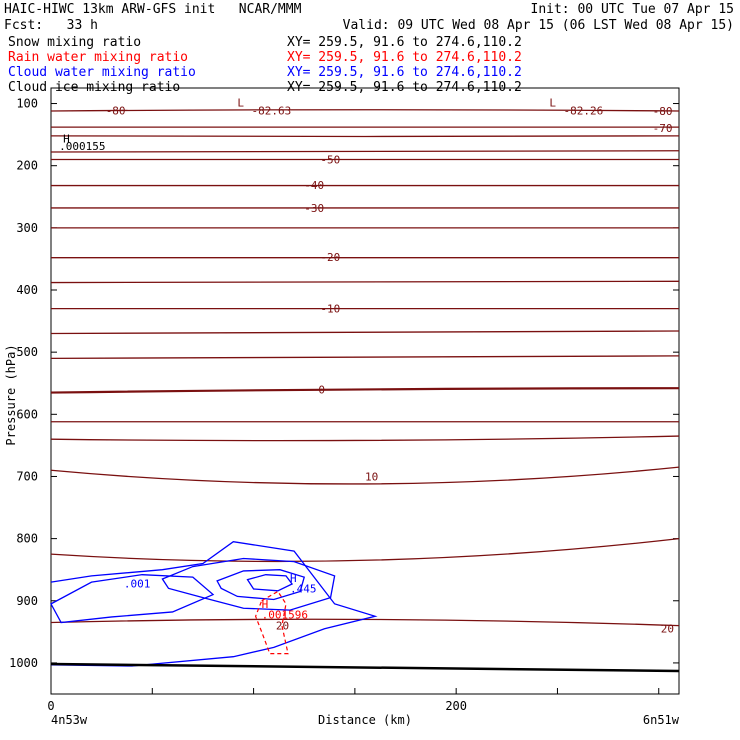 This screenshot has width=740, height=740. I want to click on legend-rain-label: Rain water mixing ratio, so click(98, 57).